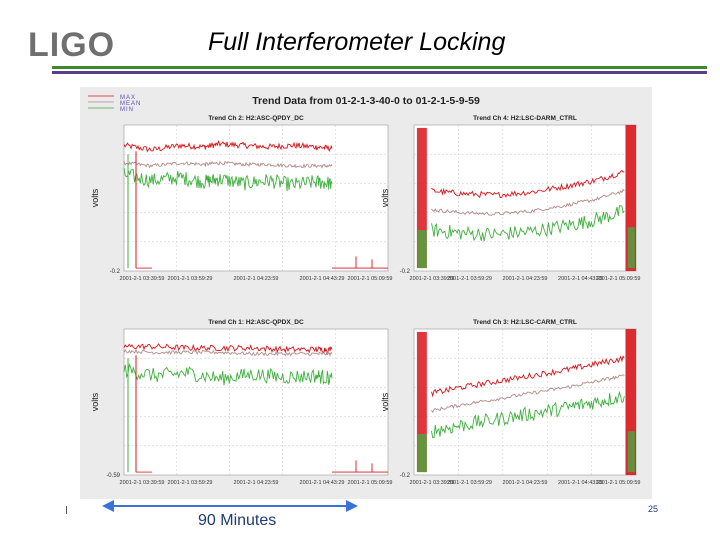 The image size is (720, 540). What do you see at coordinates (108, 506) in the screenshot?
I see `span-arrow-left-head` at bounding box center [108, 506].